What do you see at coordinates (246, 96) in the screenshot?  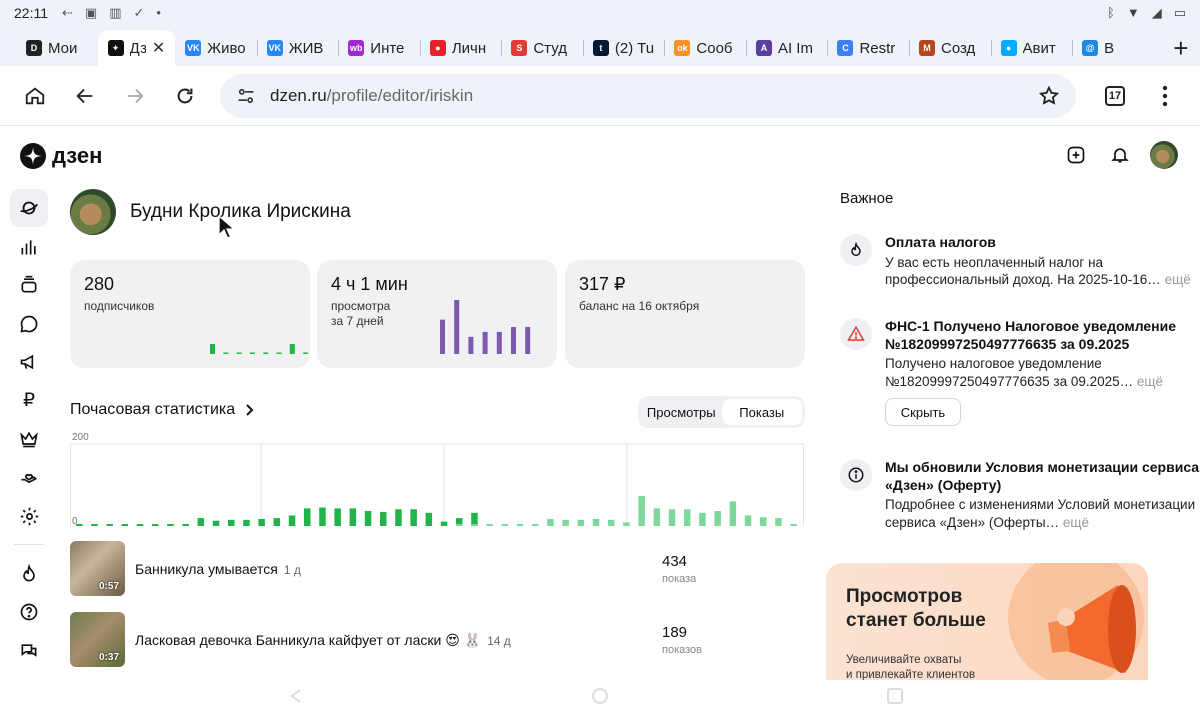 I see `site-settings-icon` at bounding box center [246, 96].